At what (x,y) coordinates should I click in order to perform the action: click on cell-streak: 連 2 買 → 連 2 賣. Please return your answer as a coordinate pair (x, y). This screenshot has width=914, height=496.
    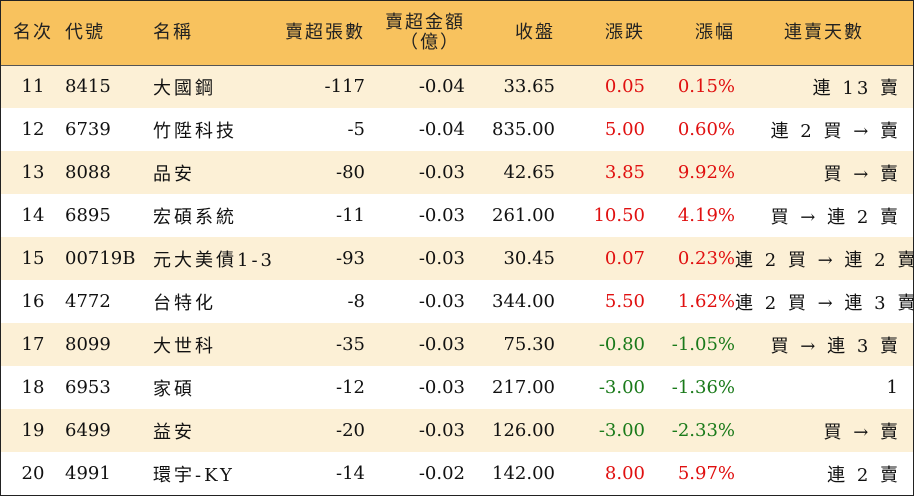
    Looking at the image, I should click on (824, 260).